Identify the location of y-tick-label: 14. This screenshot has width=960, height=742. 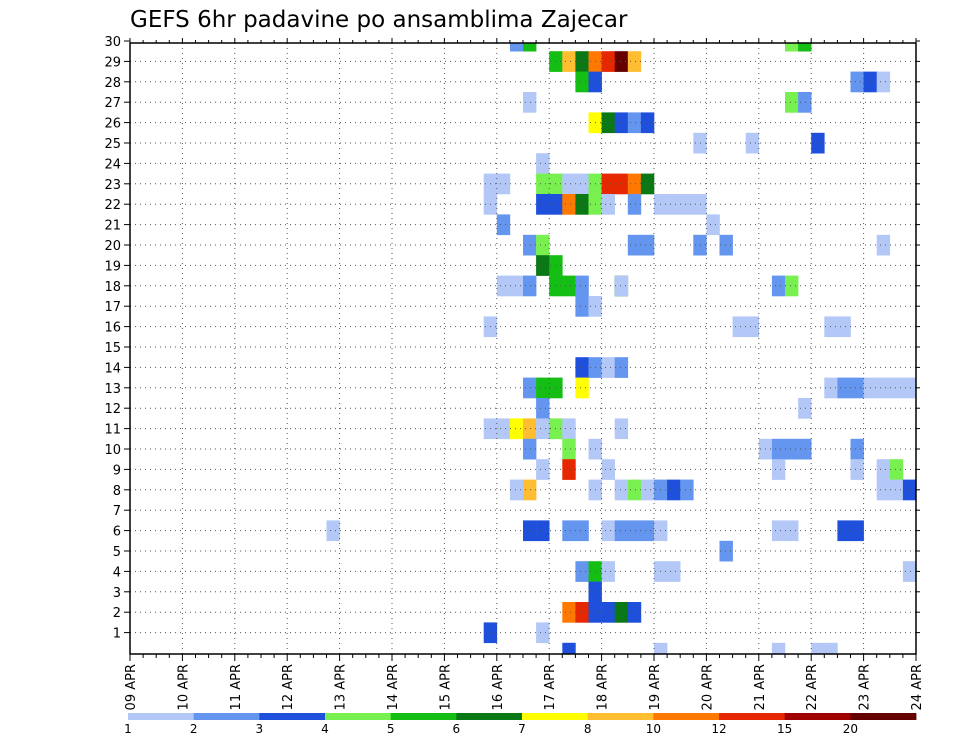
(112, 368).